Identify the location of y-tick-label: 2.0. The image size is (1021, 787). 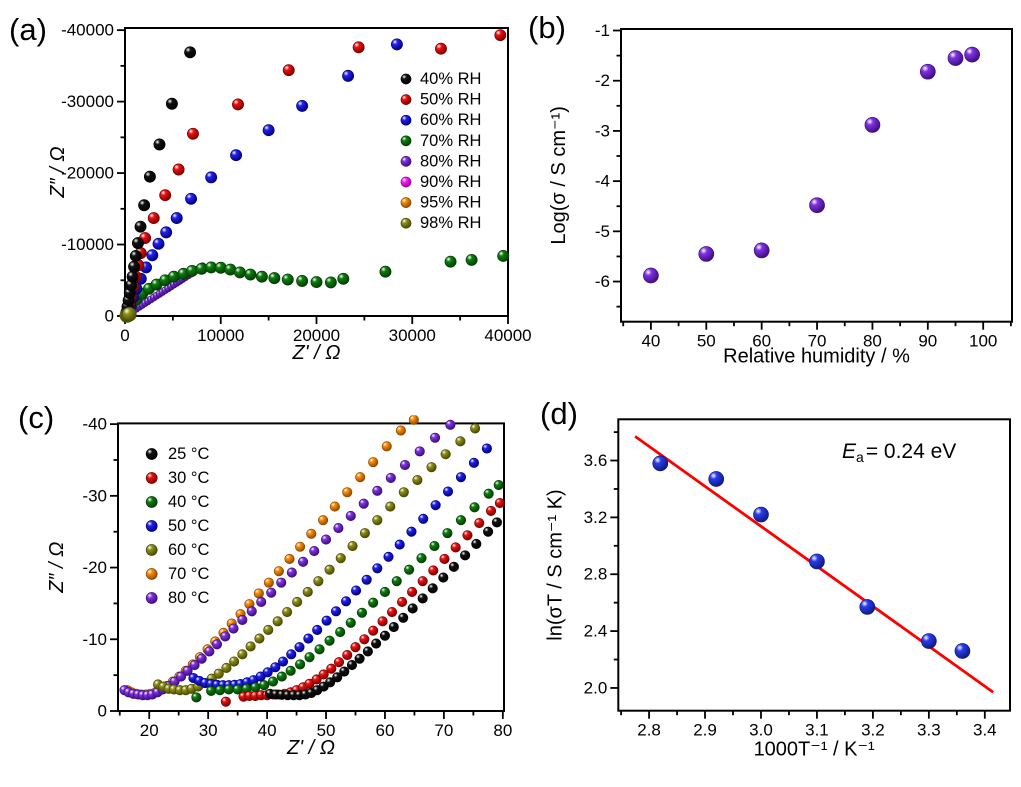
(596, 687).